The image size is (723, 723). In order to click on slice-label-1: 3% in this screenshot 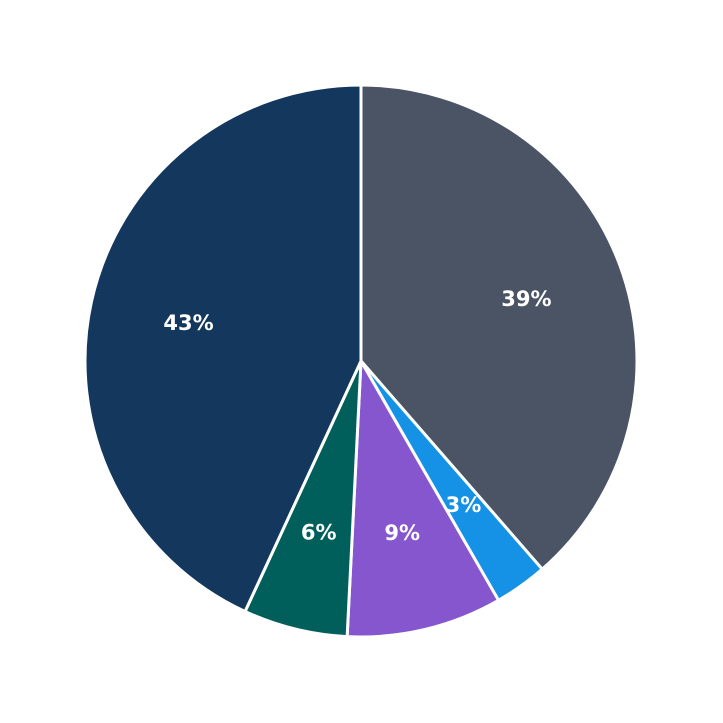, I will do `click(464, 505)`.